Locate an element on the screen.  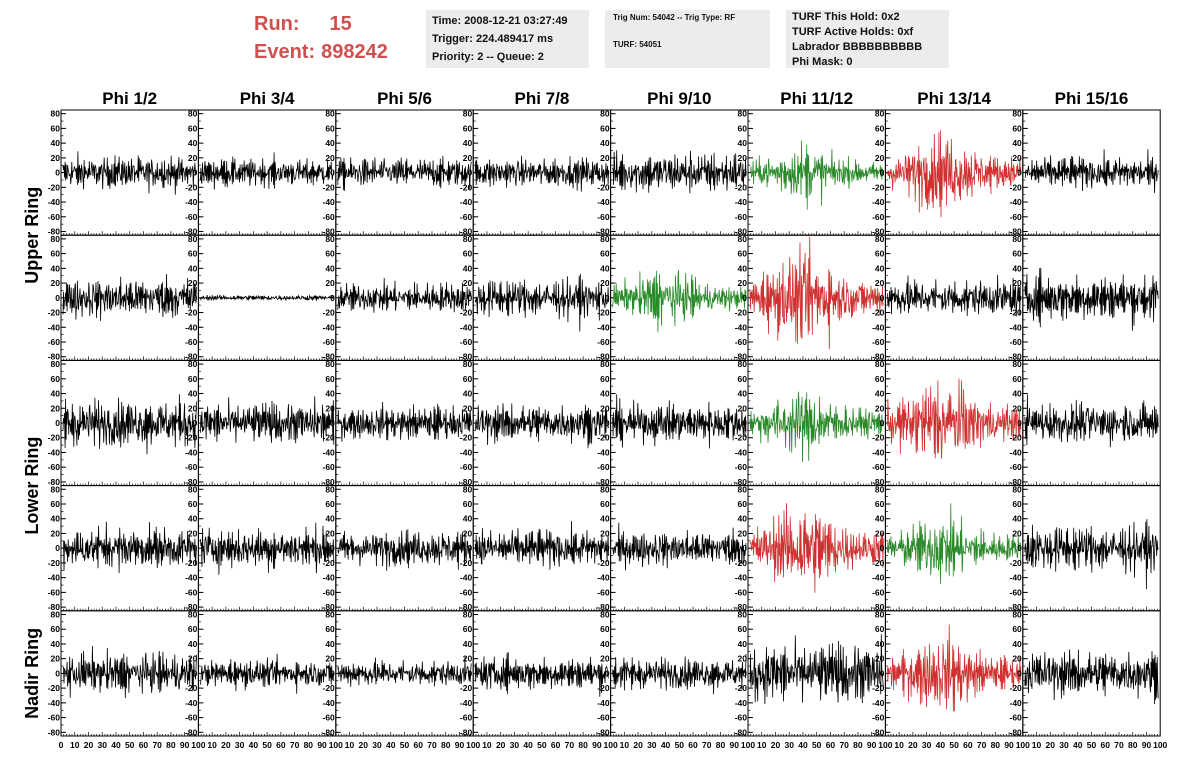
x-tick-label: 90 is located at coordinates (735, 745).